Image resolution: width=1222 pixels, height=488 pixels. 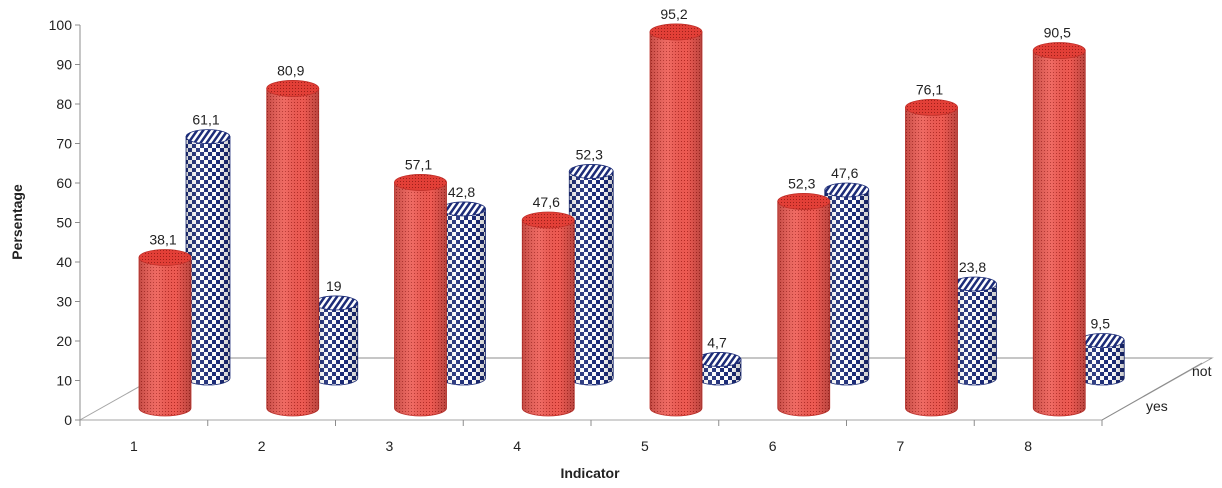 I want to click on x-tick-label: 6, so click(x=773, y=446).